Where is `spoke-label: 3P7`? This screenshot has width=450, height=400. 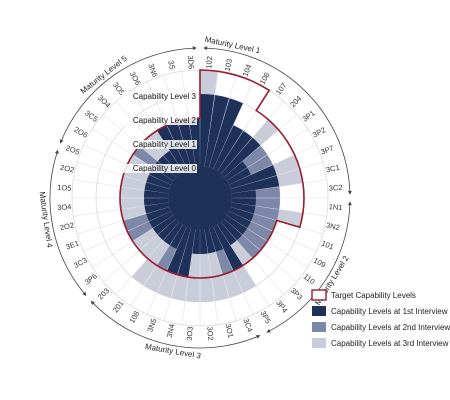
spoke-label: 3P7 is located at coordinates (327, 149).